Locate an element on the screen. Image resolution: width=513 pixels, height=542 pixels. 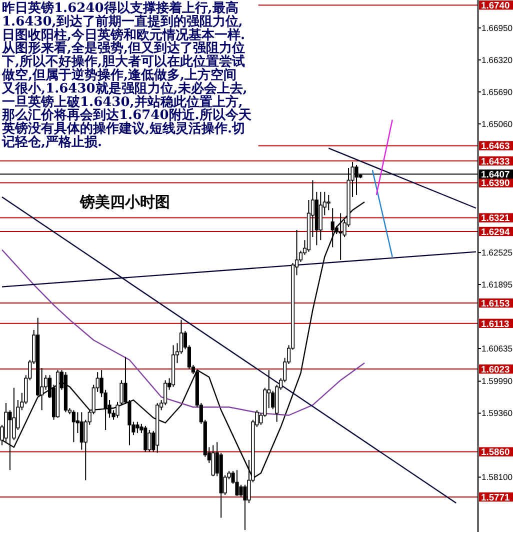
ref-line-label: 1.6740 is located at coordinates (495, 5).